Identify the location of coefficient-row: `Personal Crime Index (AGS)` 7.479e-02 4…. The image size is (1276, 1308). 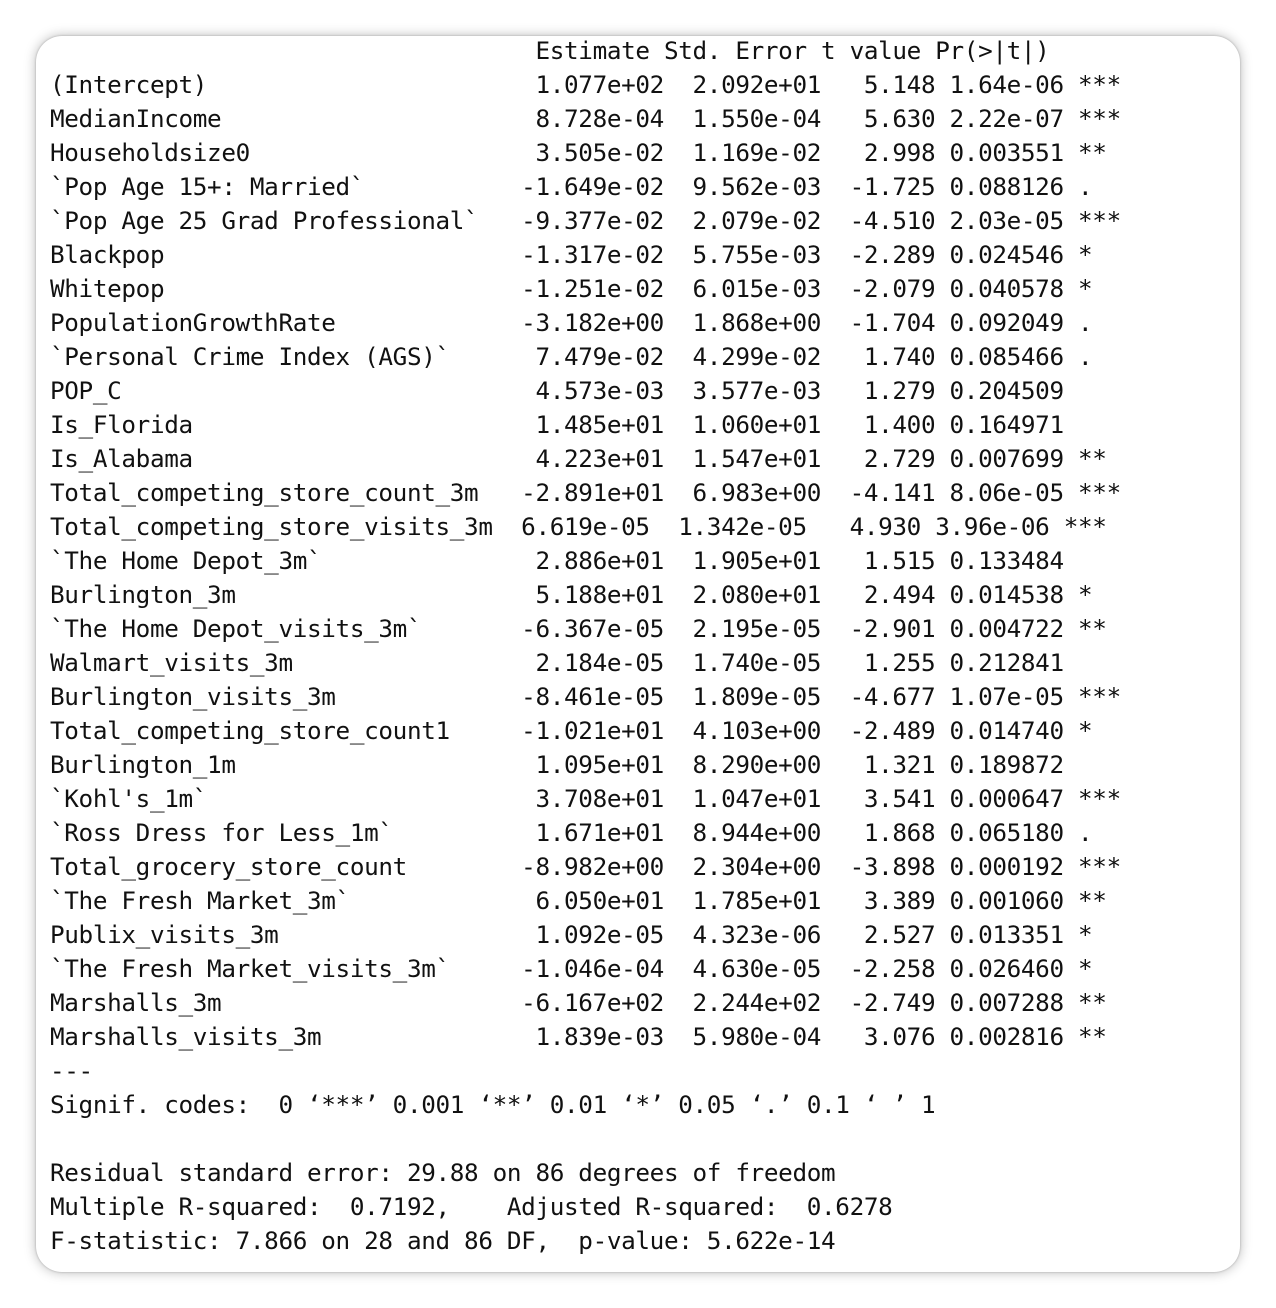
(585, 356).